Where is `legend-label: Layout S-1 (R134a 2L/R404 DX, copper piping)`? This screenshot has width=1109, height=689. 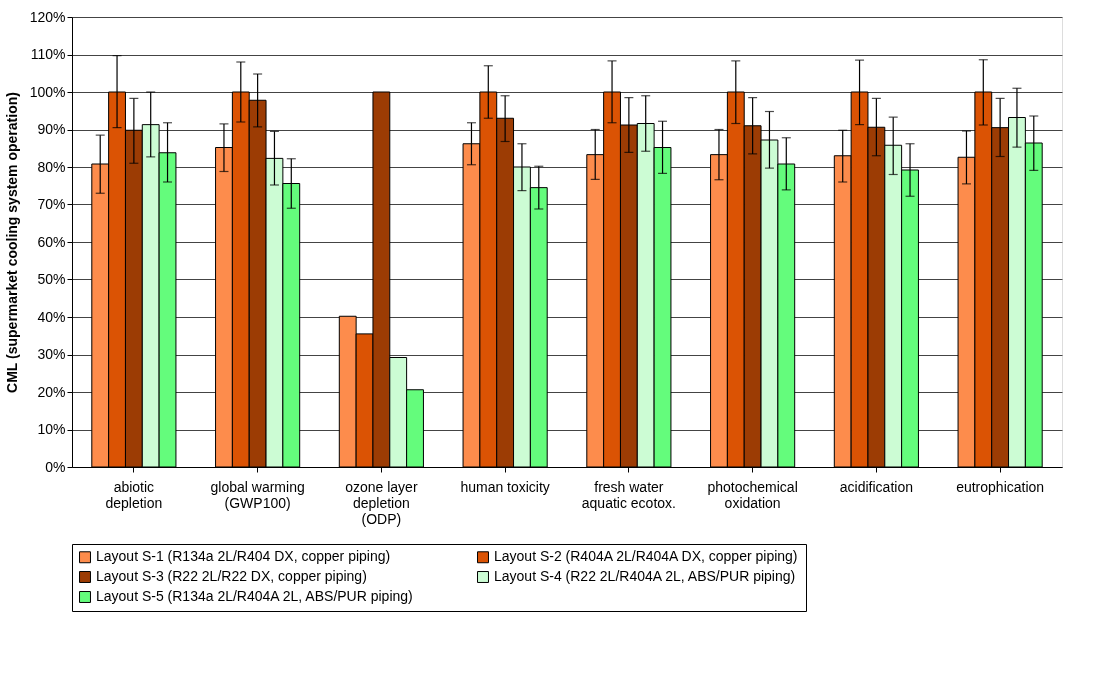 legend-label: Layout S-1 (R134a 2L/R404 DX, copper piping) is located at coordinates (243, 556).